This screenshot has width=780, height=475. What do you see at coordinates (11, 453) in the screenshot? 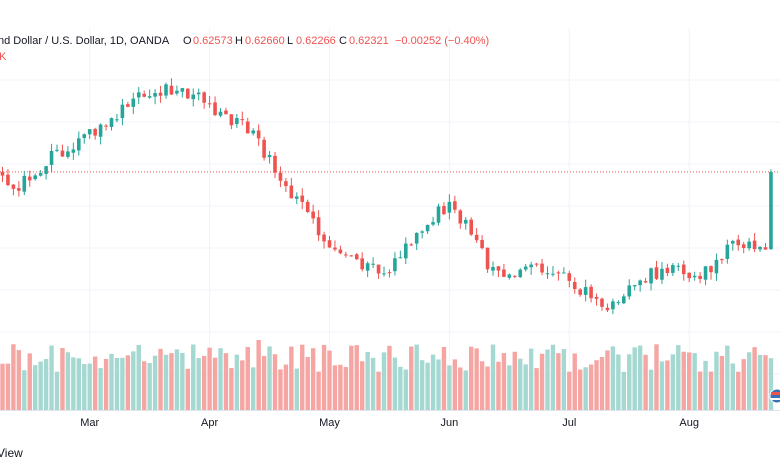
I see `watermark-text: View` at bounding box center [11, 453].